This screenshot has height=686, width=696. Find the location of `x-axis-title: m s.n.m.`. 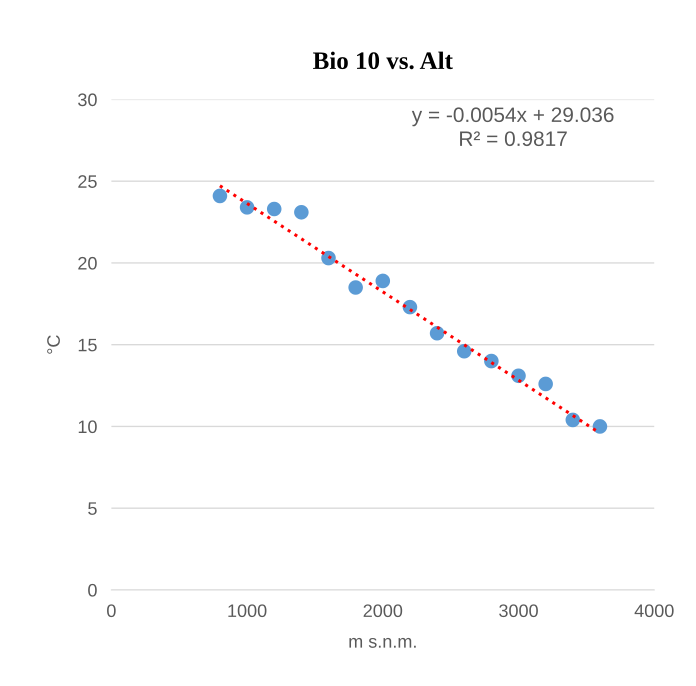

x-axis-title: m s.n.m. is located at coordinates (382, 643).